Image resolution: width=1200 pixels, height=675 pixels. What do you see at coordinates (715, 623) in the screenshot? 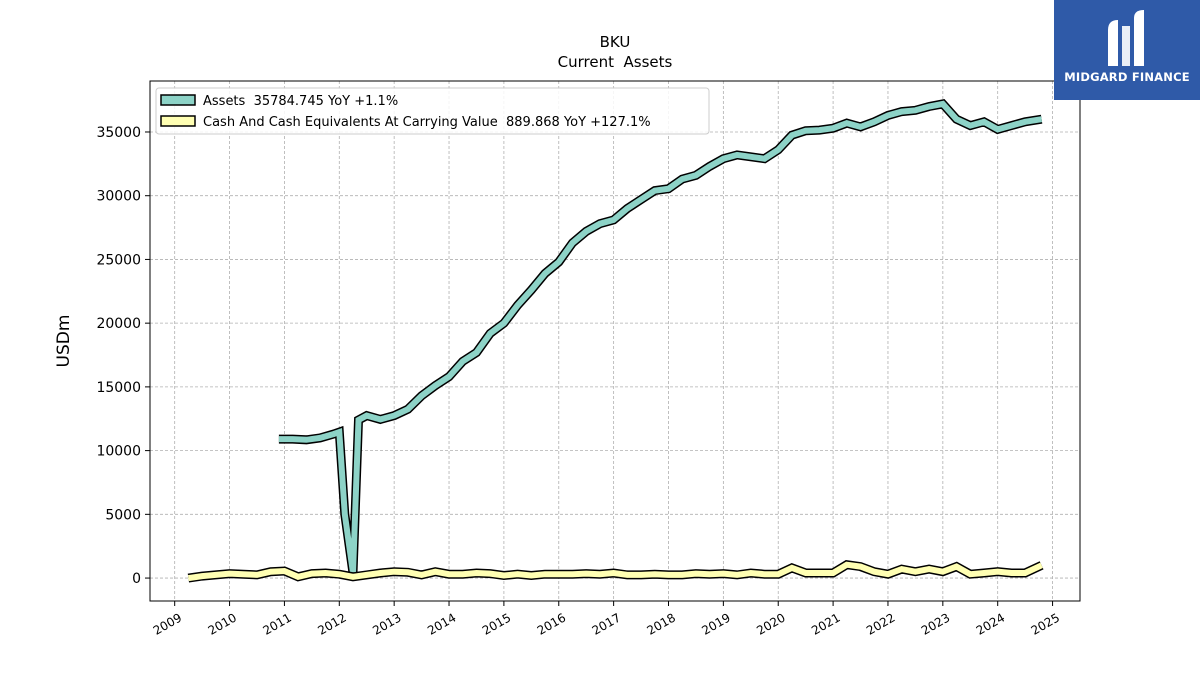
I see `x-tick-label: 2019` at bounding box center [715, 623].